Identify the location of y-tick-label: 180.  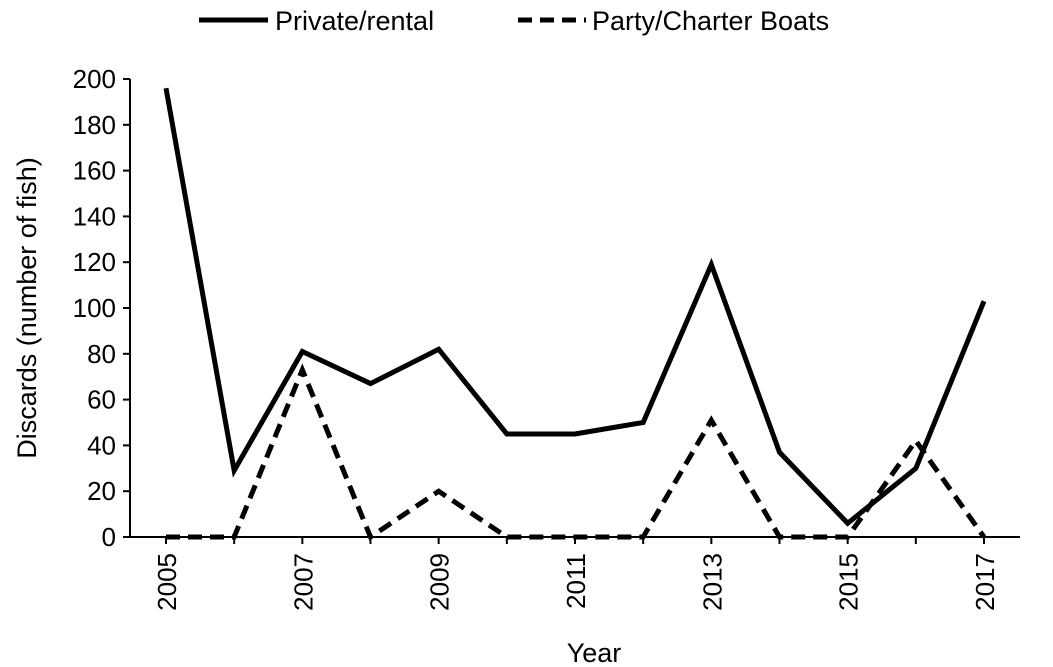
(94, 125).